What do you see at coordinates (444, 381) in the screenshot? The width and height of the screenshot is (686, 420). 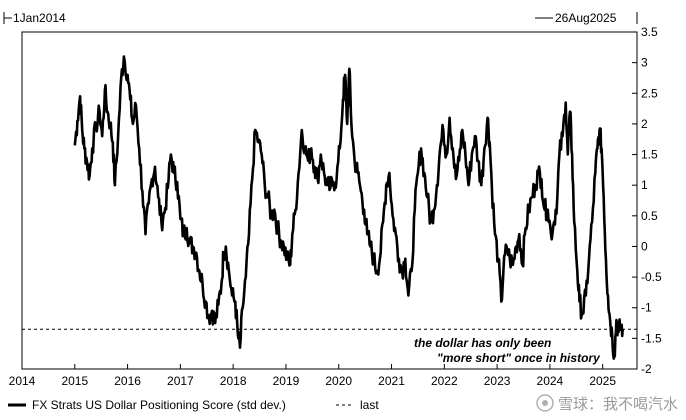 I see `x-tick-label: 2022` at bounding box center [444, 381].